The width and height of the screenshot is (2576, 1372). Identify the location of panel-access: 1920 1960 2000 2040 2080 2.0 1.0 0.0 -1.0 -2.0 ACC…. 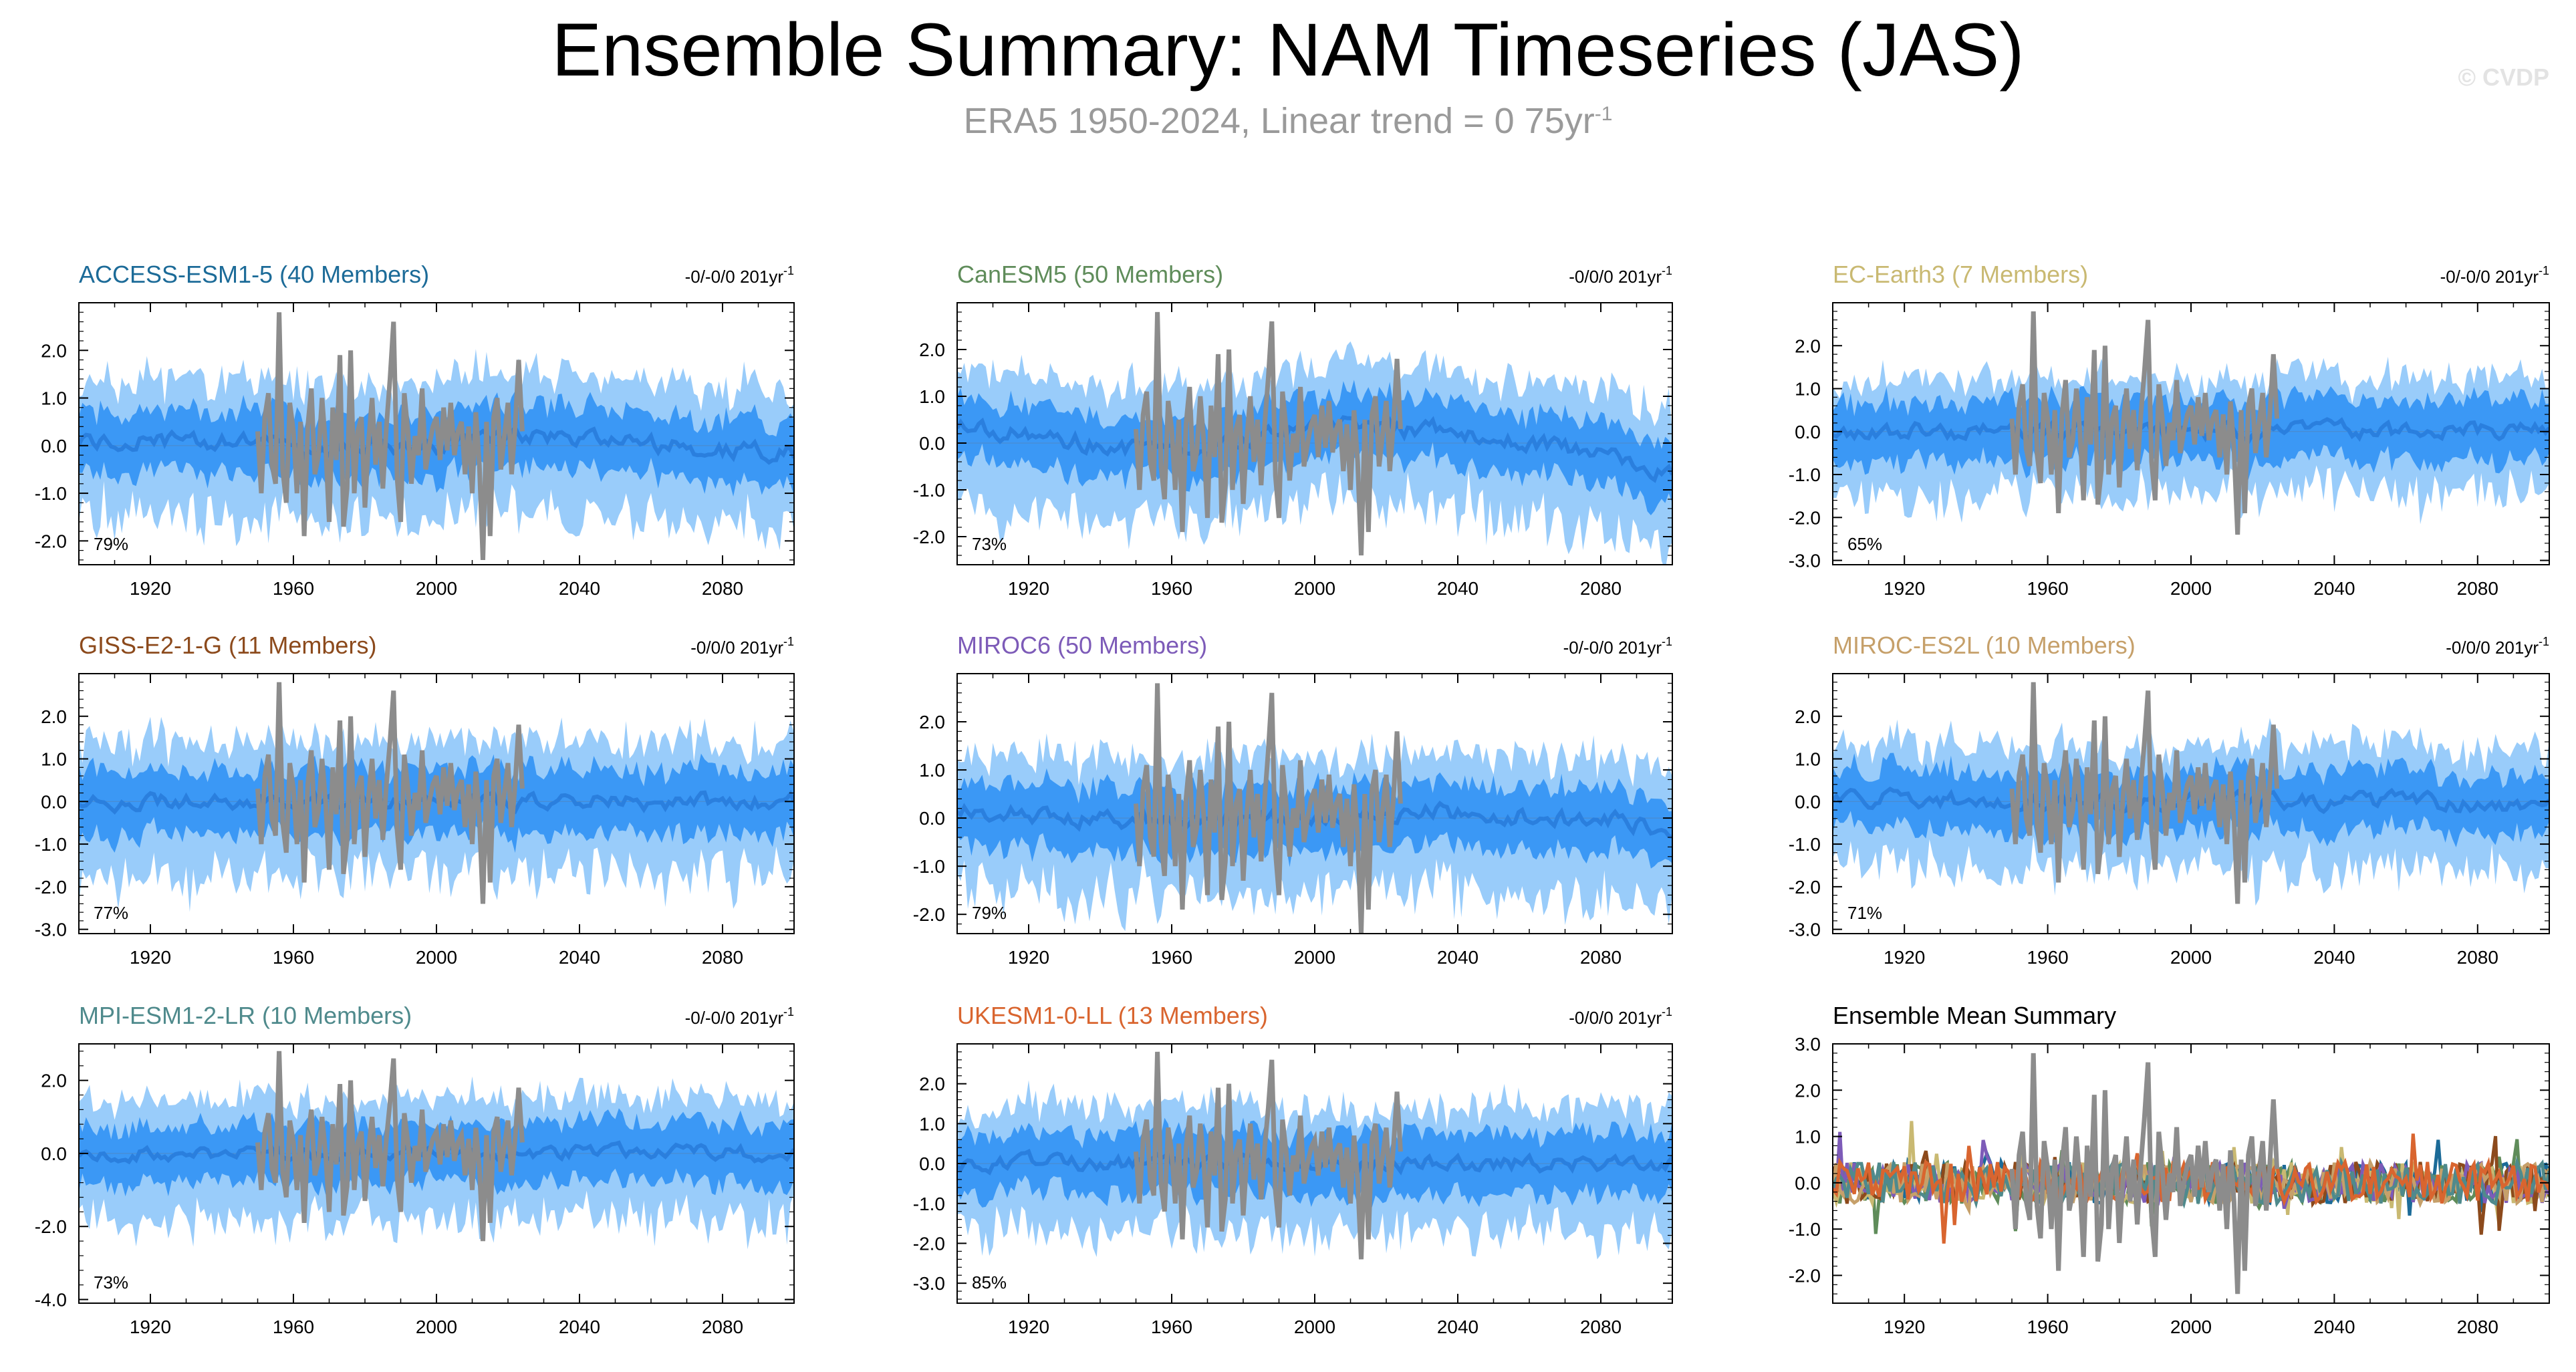
(415, 430).